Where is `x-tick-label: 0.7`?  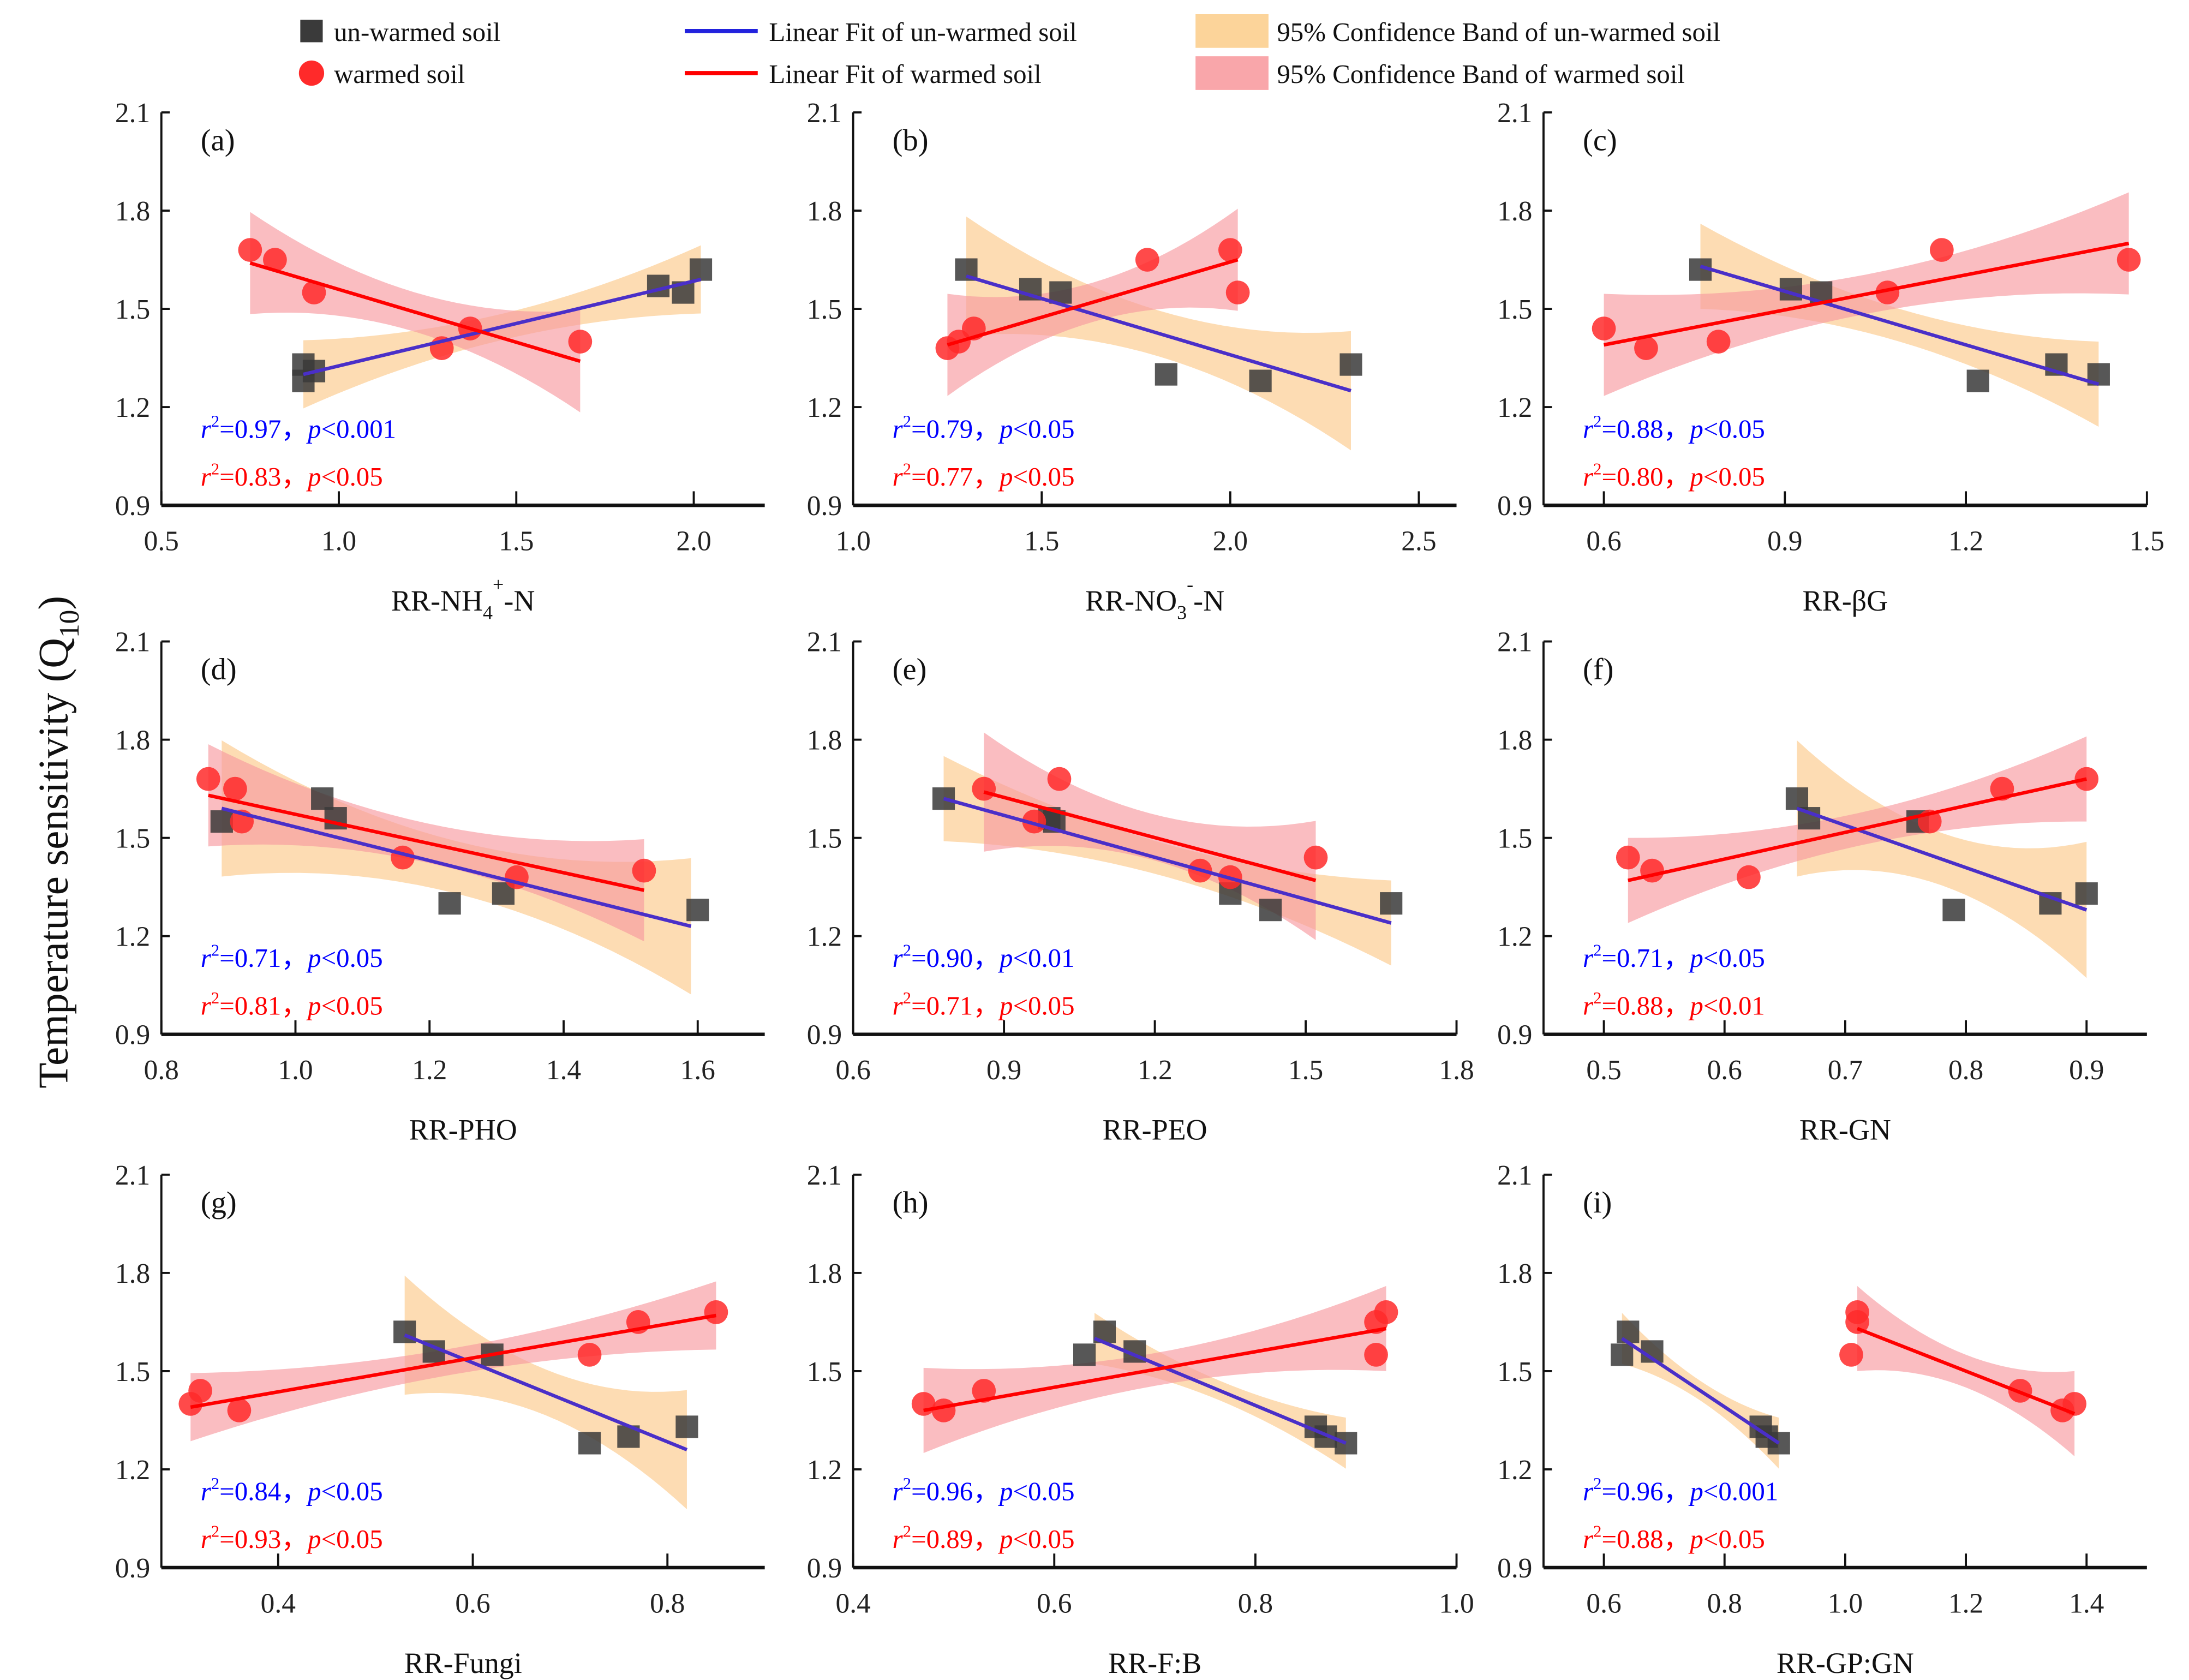
x-tick-label: 0.7 is located at coordinates (1845, 1070).